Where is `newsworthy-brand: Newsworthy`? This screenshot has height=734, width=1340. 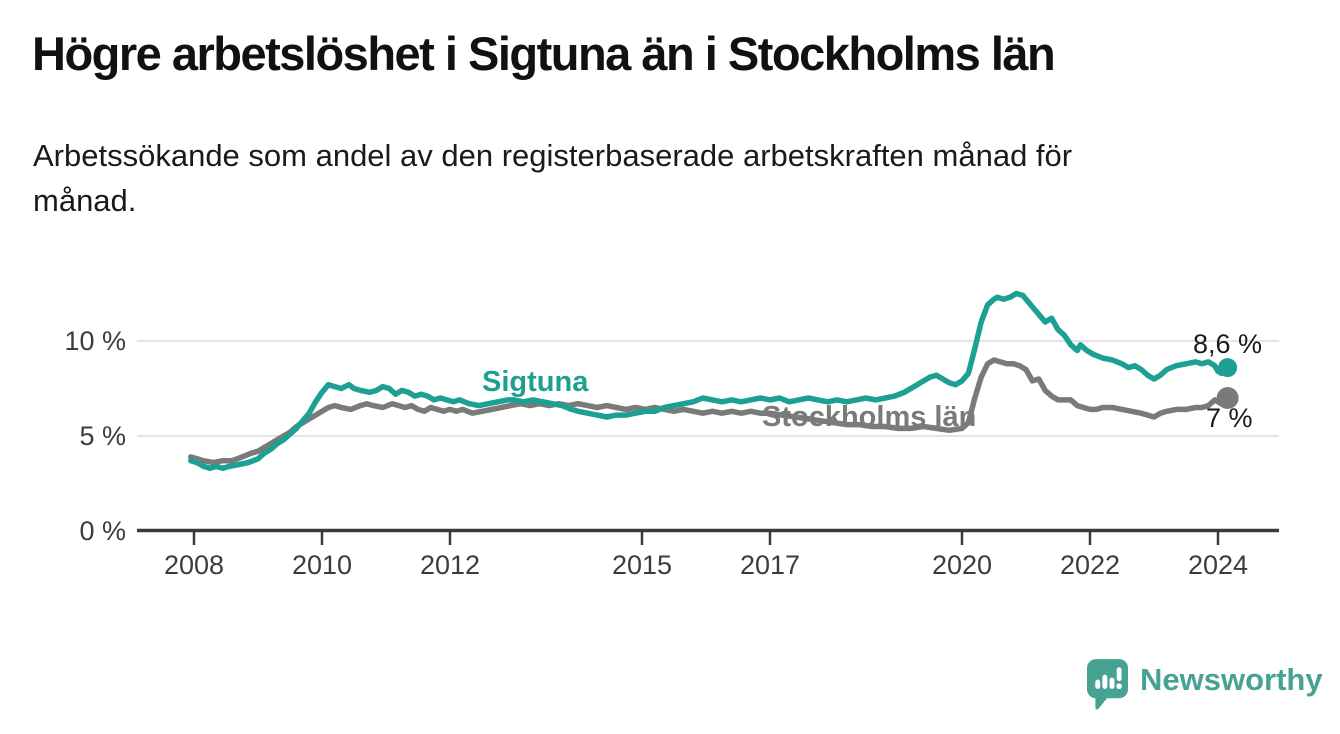 newsworthy-brand: Newsworthy is located at coordinates (1204, 686).